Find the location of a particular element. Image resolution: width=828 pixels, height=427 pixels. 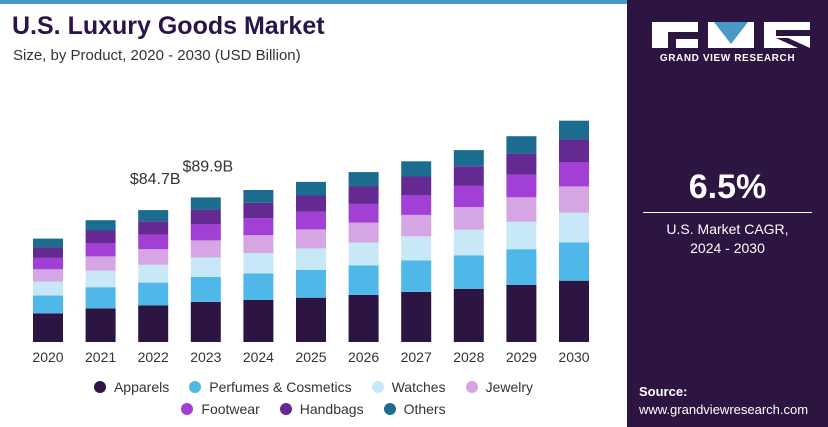

legend-label: Apparels is located at coordinates (141, 387).